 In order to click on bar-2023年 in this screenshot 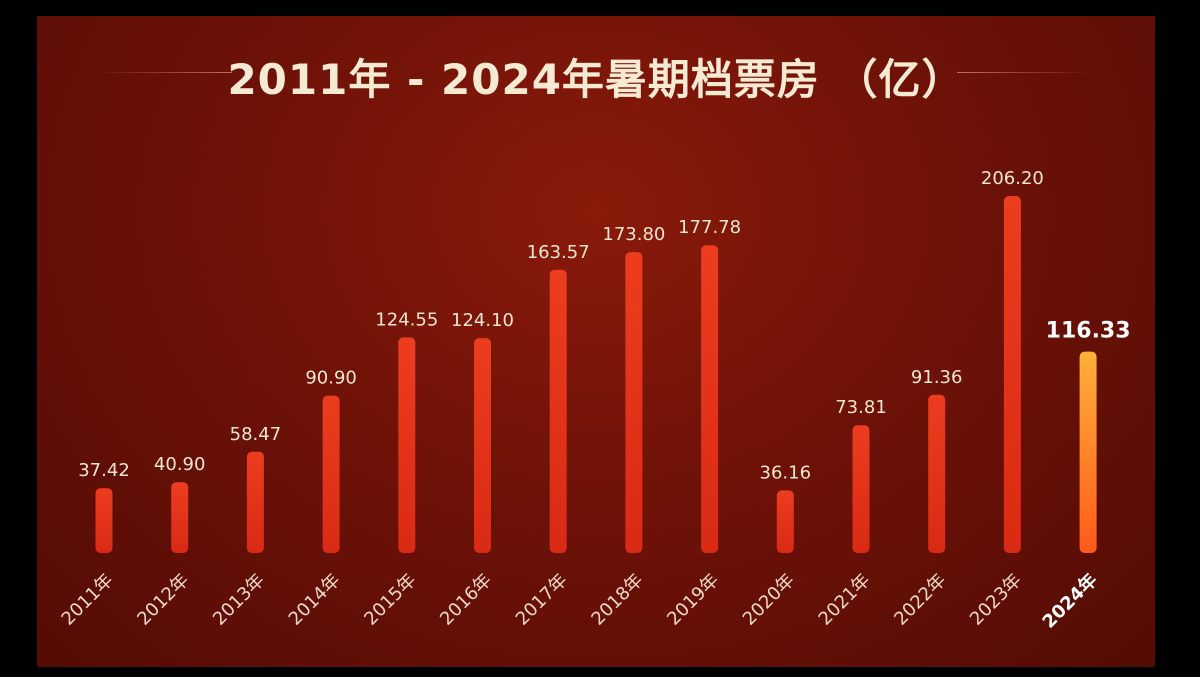, I will do `click(1012, 374)`.